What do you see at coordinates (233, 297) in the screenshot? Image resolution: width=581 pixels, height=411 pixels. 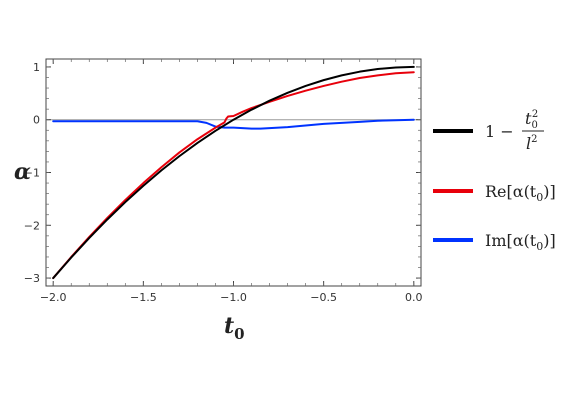 I see `x-tick-label: −1.0` at bounding box center [233, 297].